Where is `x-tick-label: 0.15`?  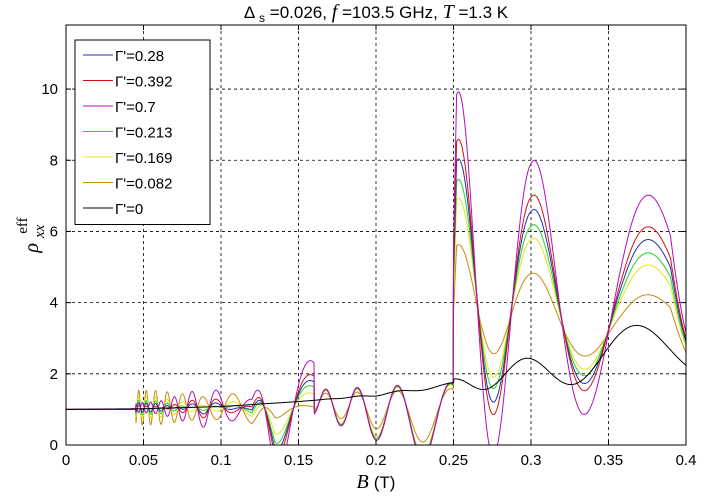 x-tick-label: 0.15 is located at coordinates (298, 460).